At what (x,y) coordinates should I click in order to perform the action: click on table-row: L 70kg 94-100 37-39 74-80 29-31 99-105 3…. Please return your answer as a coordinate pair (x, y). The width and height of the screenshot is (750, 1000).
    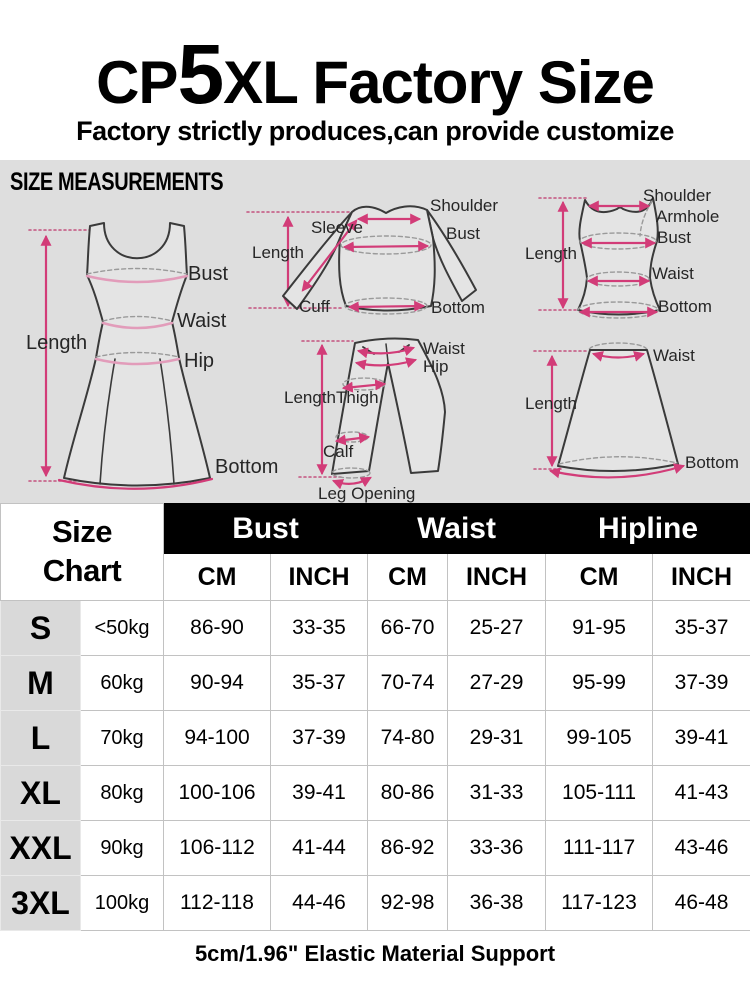
    Looking at the image, I should click on (375, 738).